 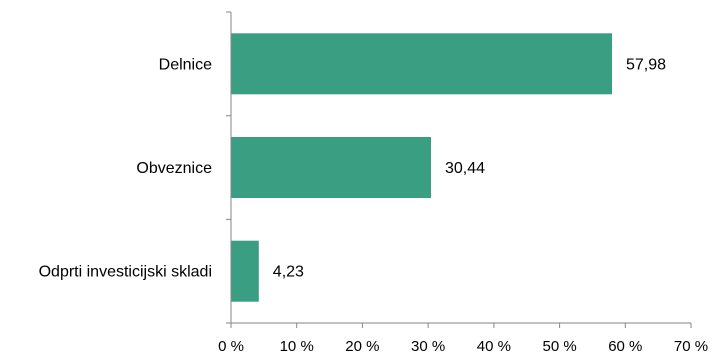 What do you see at coordinates (463, 338) in the screenshot?
I see `x-axis: 0 % 10 % 20 % 30 % 40 % 50 % 60 % 70 %` at bounding box center [463, 338].